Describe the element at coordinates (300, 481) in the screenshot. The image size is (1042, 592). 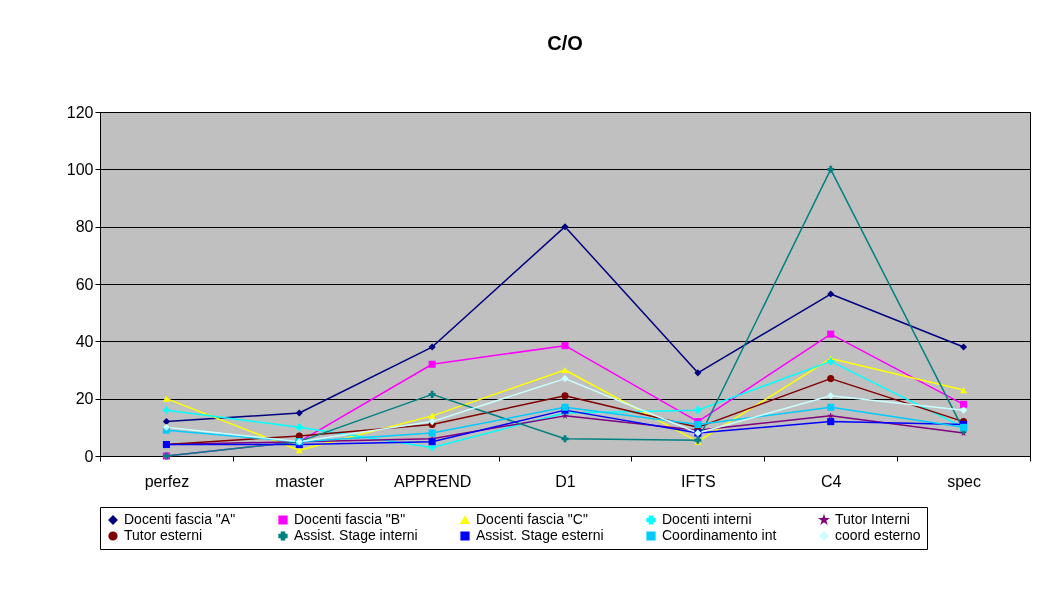
I see `x-tick-label: master` at that location.